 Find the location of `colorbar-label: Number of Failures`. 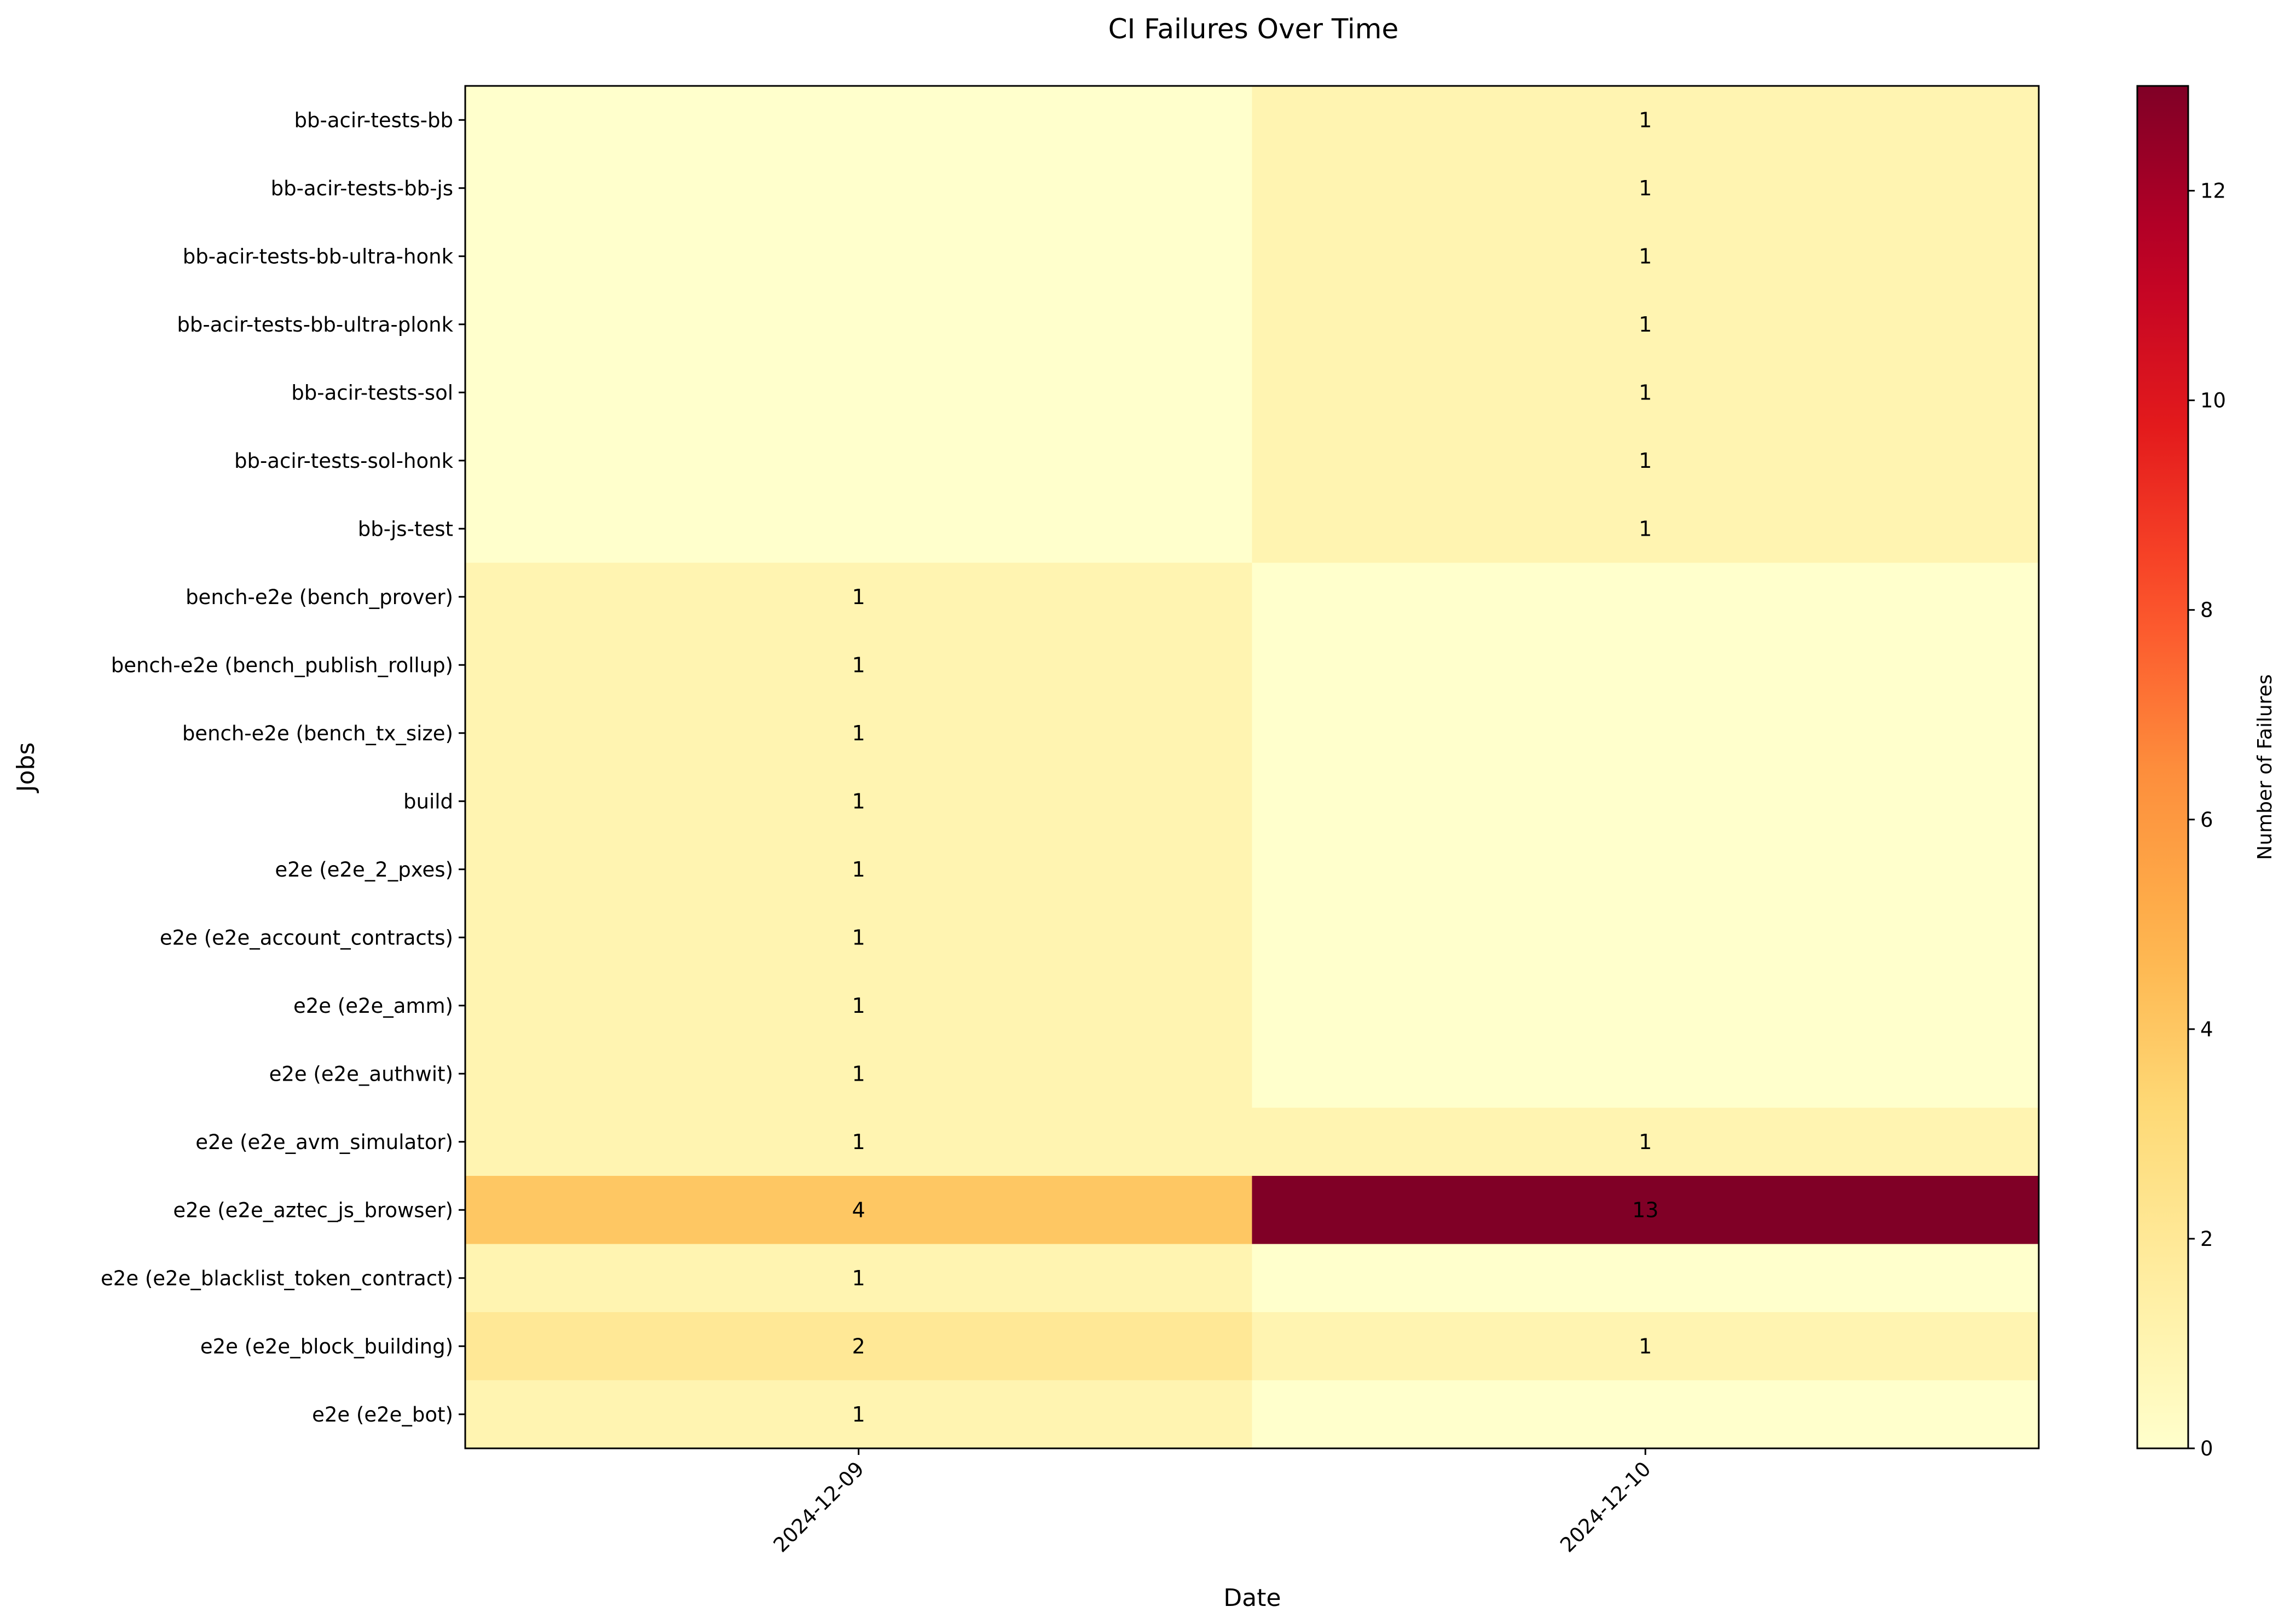

colorbar-label: Number of Failures is located at coordinates (2265, 767).